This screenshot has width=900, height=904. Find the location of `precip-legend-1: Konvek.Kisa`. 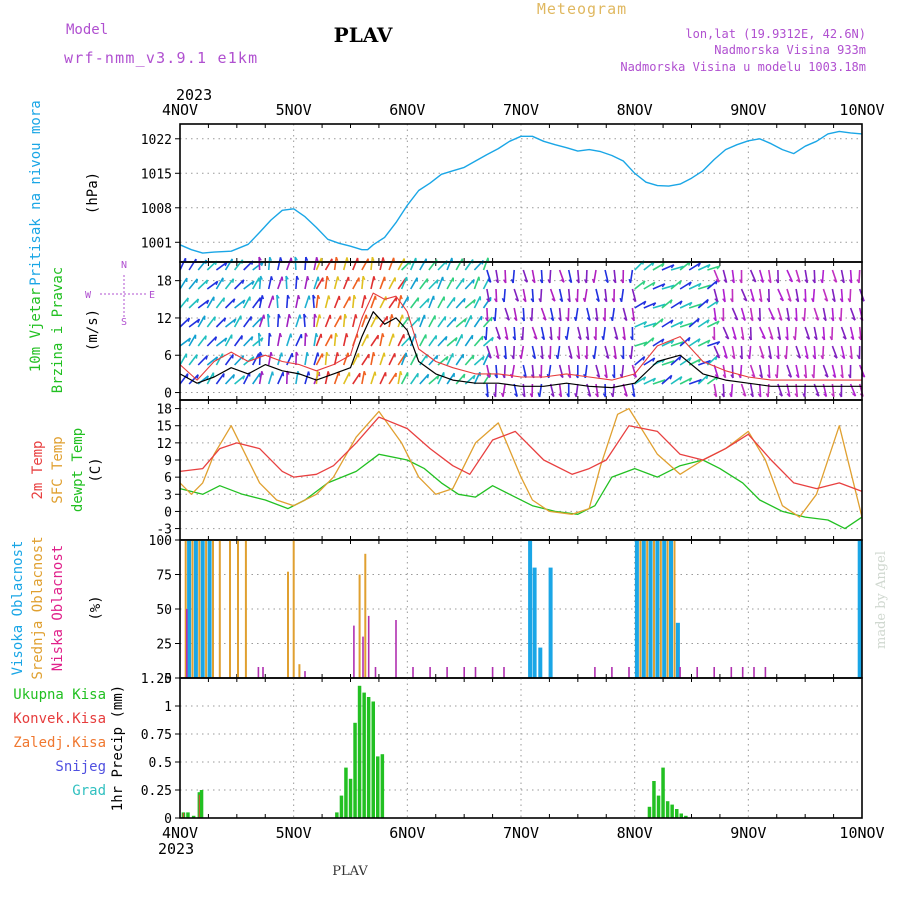

precip-legend-1: Konvek.Kisa is located at coordinates (59, 719).